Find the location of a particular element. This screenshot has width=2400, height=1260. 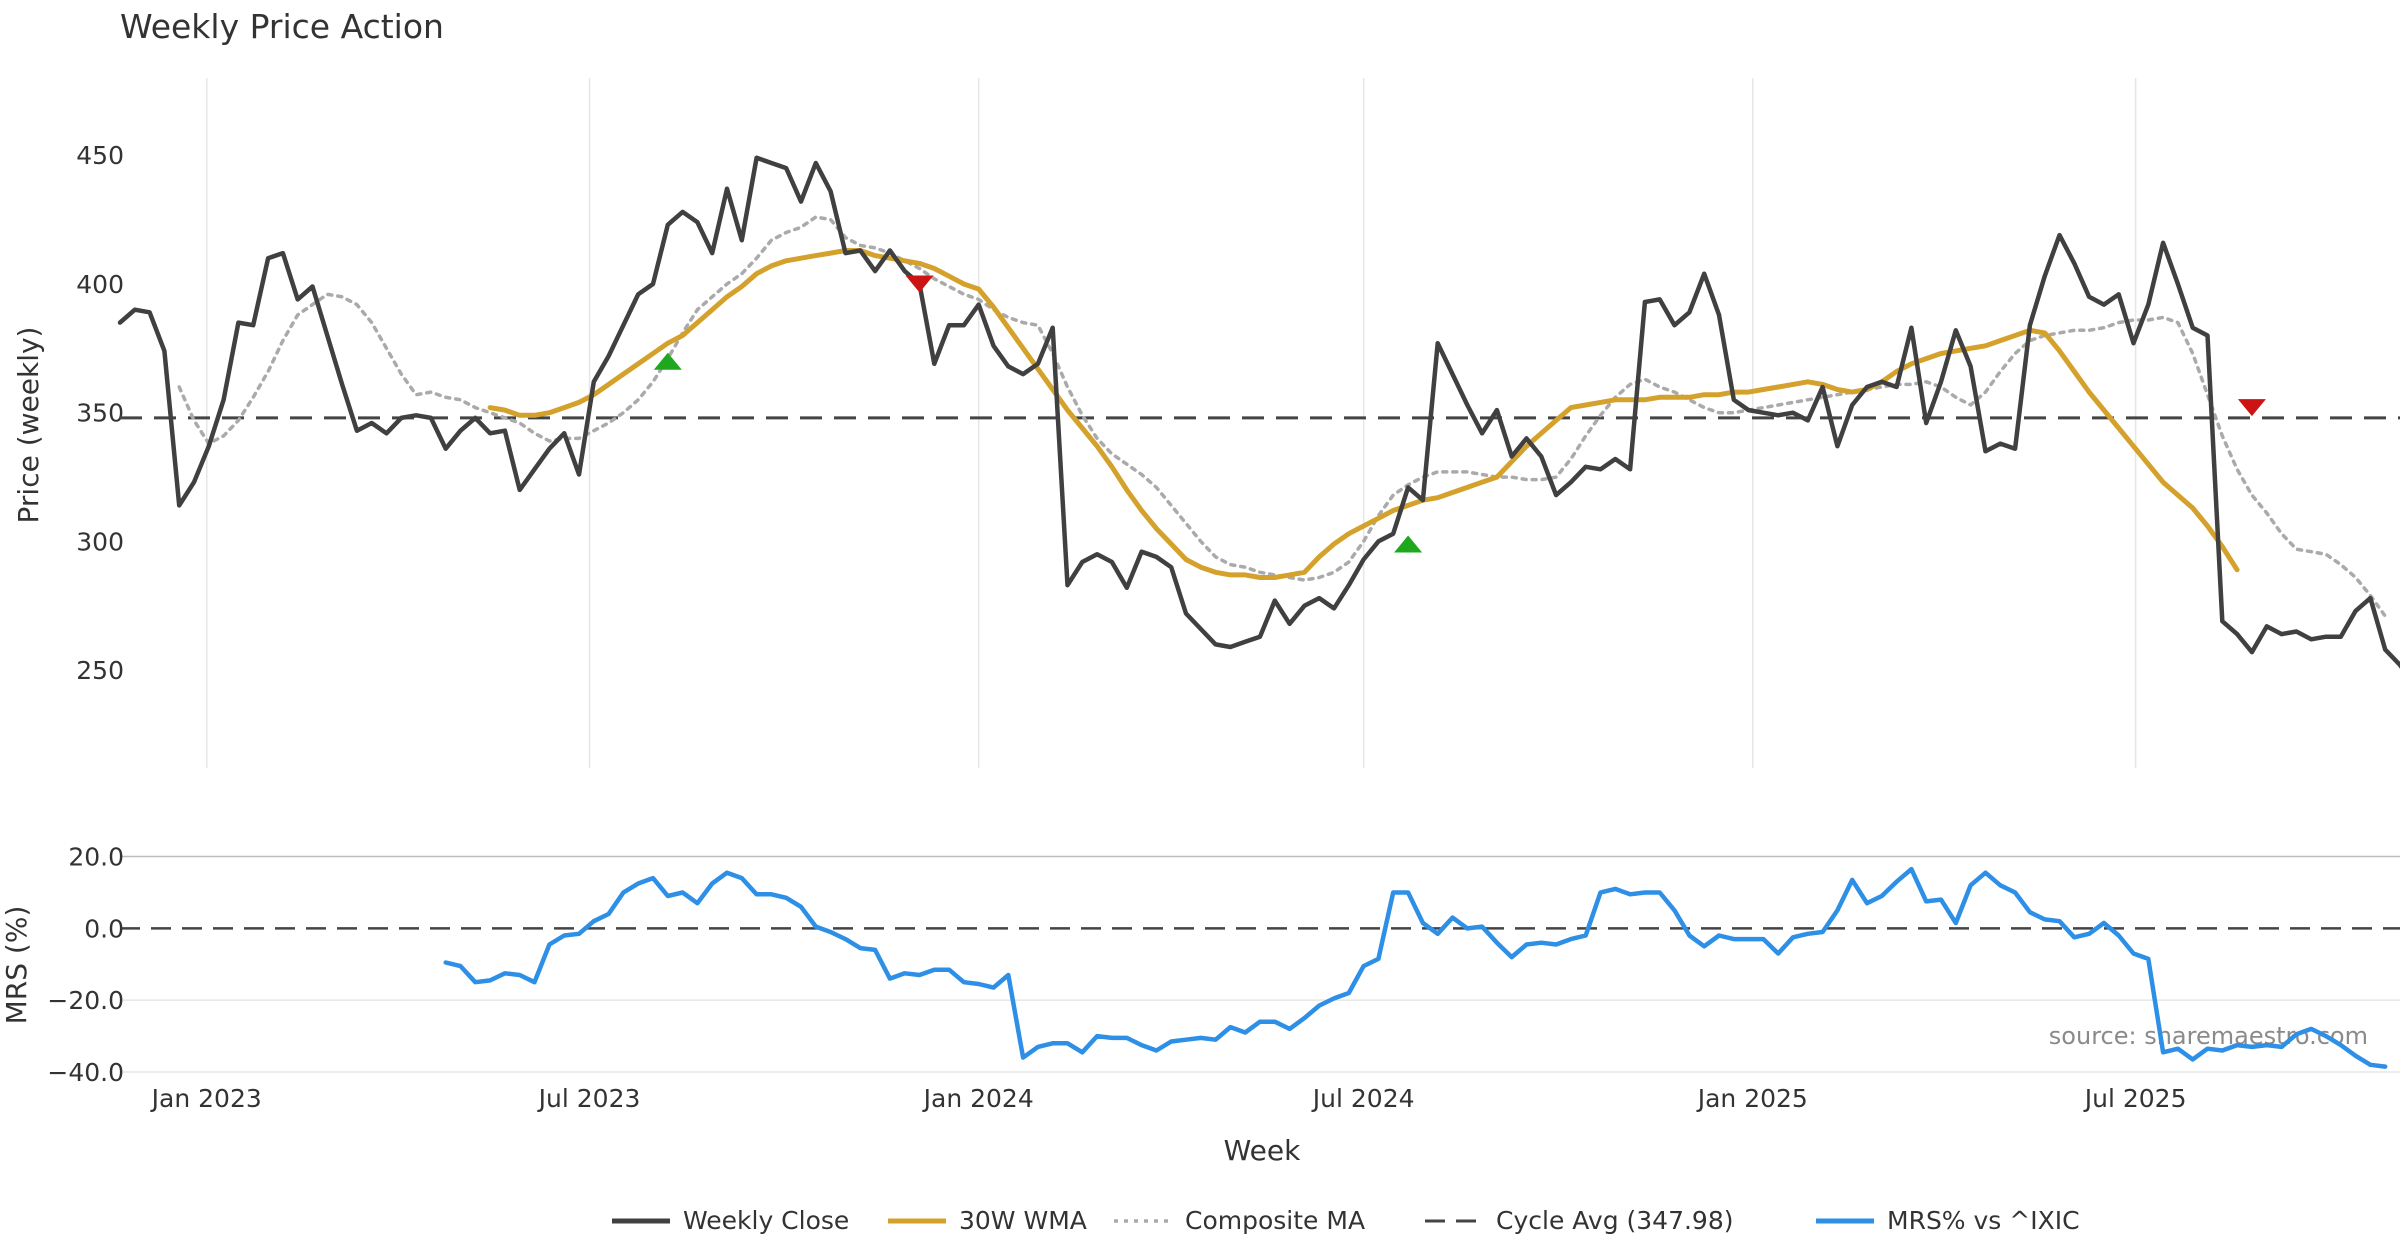

x-tick-label: Jan 2024 is located at coordinates (978, 1098).